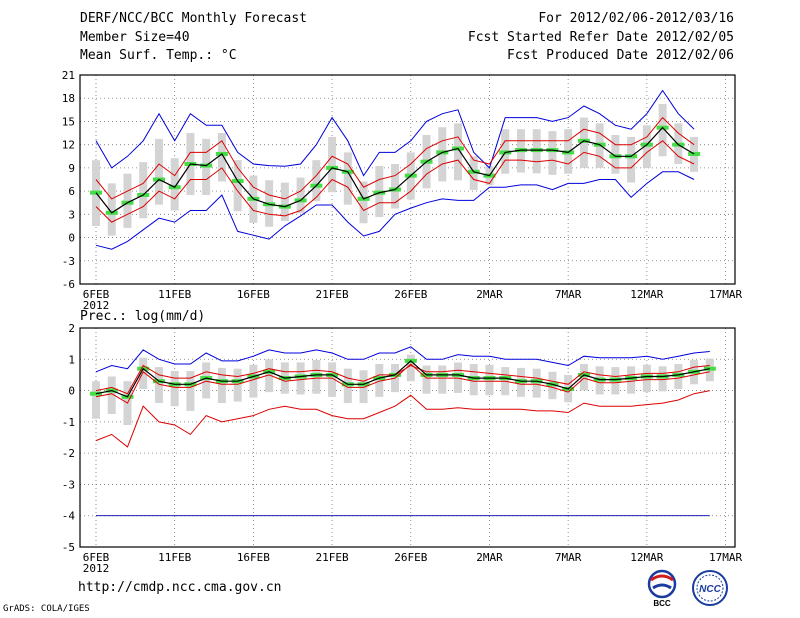 The image size is (800, 618). Describe the element at coordinates (158, 55) in the screenshot. I see `variable-label: Mean Surf. Temp.: °C` at that location.